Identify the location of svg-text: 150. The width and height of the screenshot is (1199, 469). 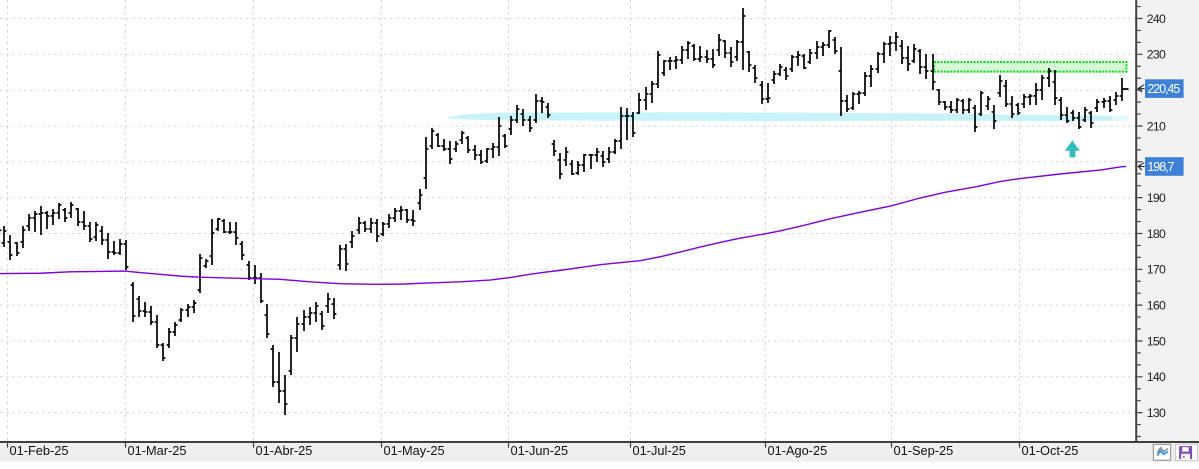
(1156, 341).